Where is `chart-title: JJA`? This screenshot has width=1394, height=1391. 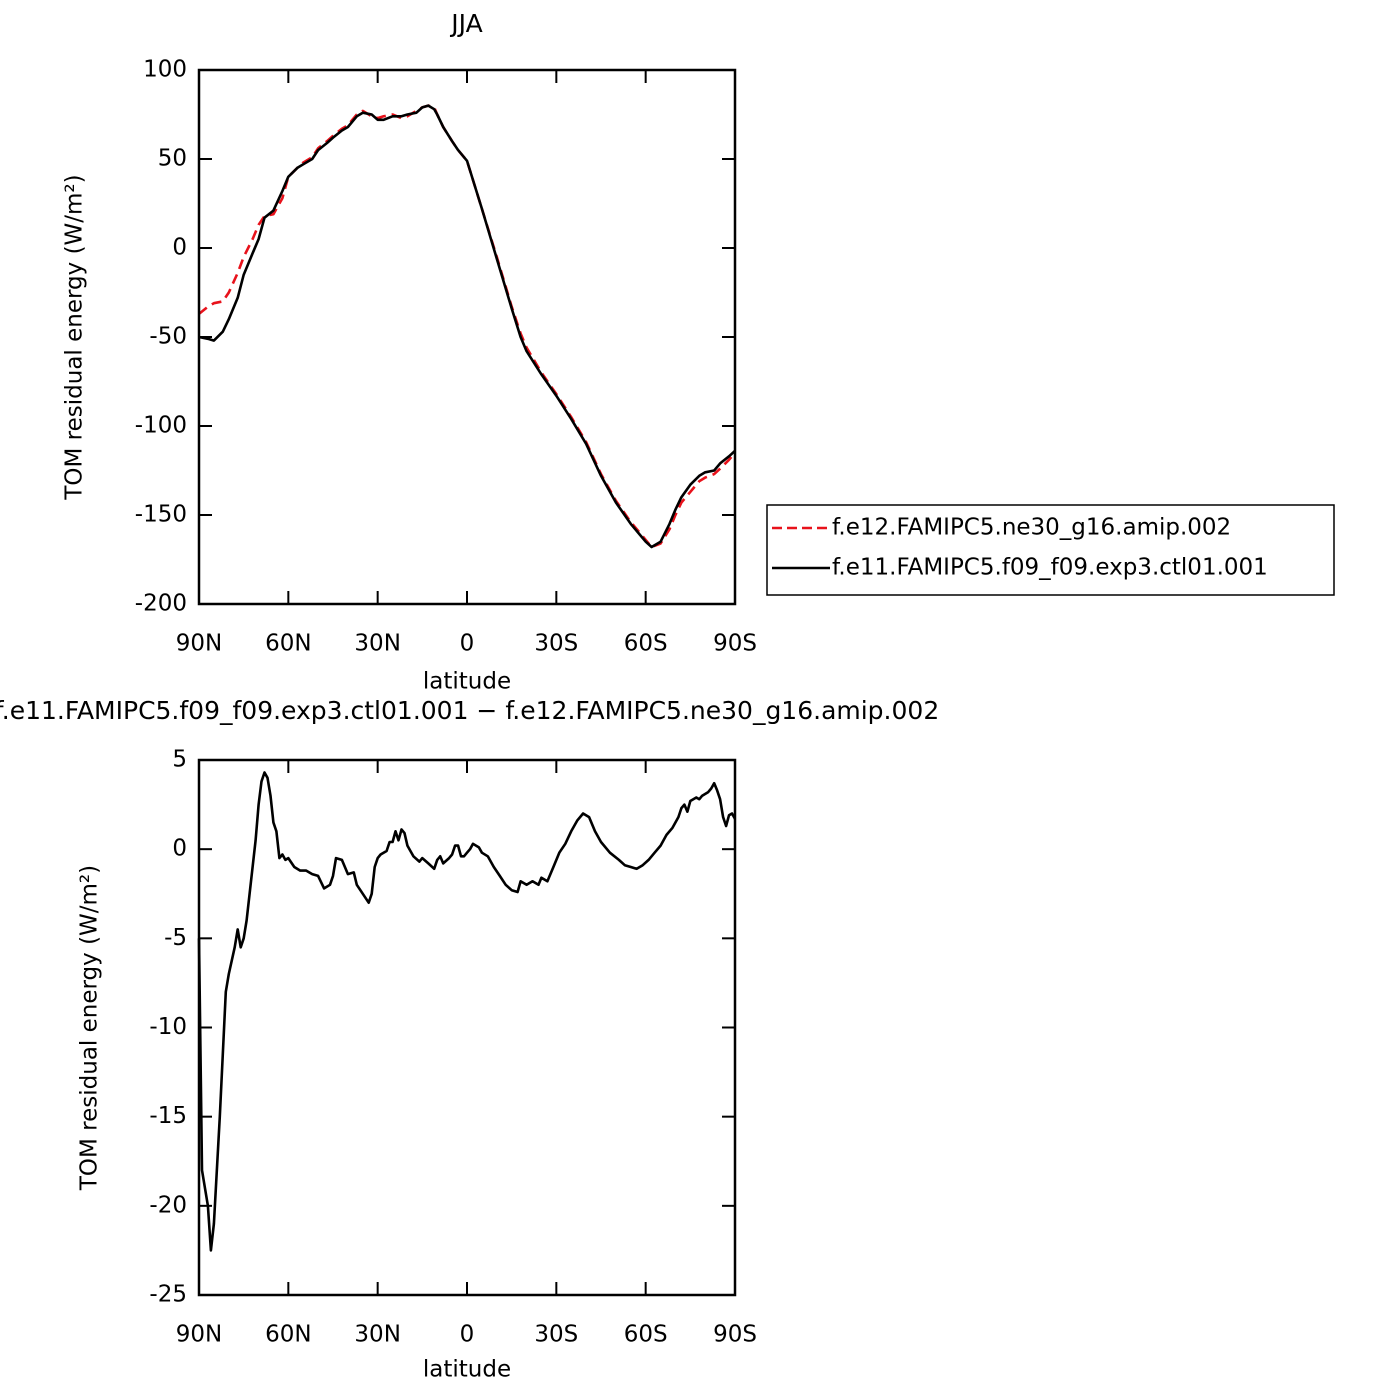 chart-title: JJA is located at coordinates (465, 23).